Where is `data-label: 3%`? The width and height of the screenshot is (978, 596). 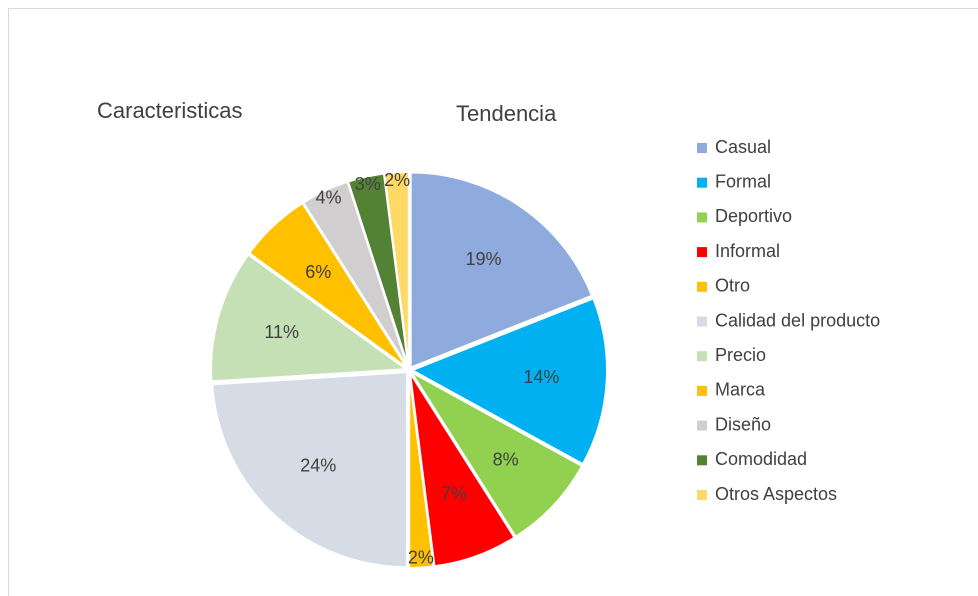
data-label: 3% is located at coordinates (368, 184).